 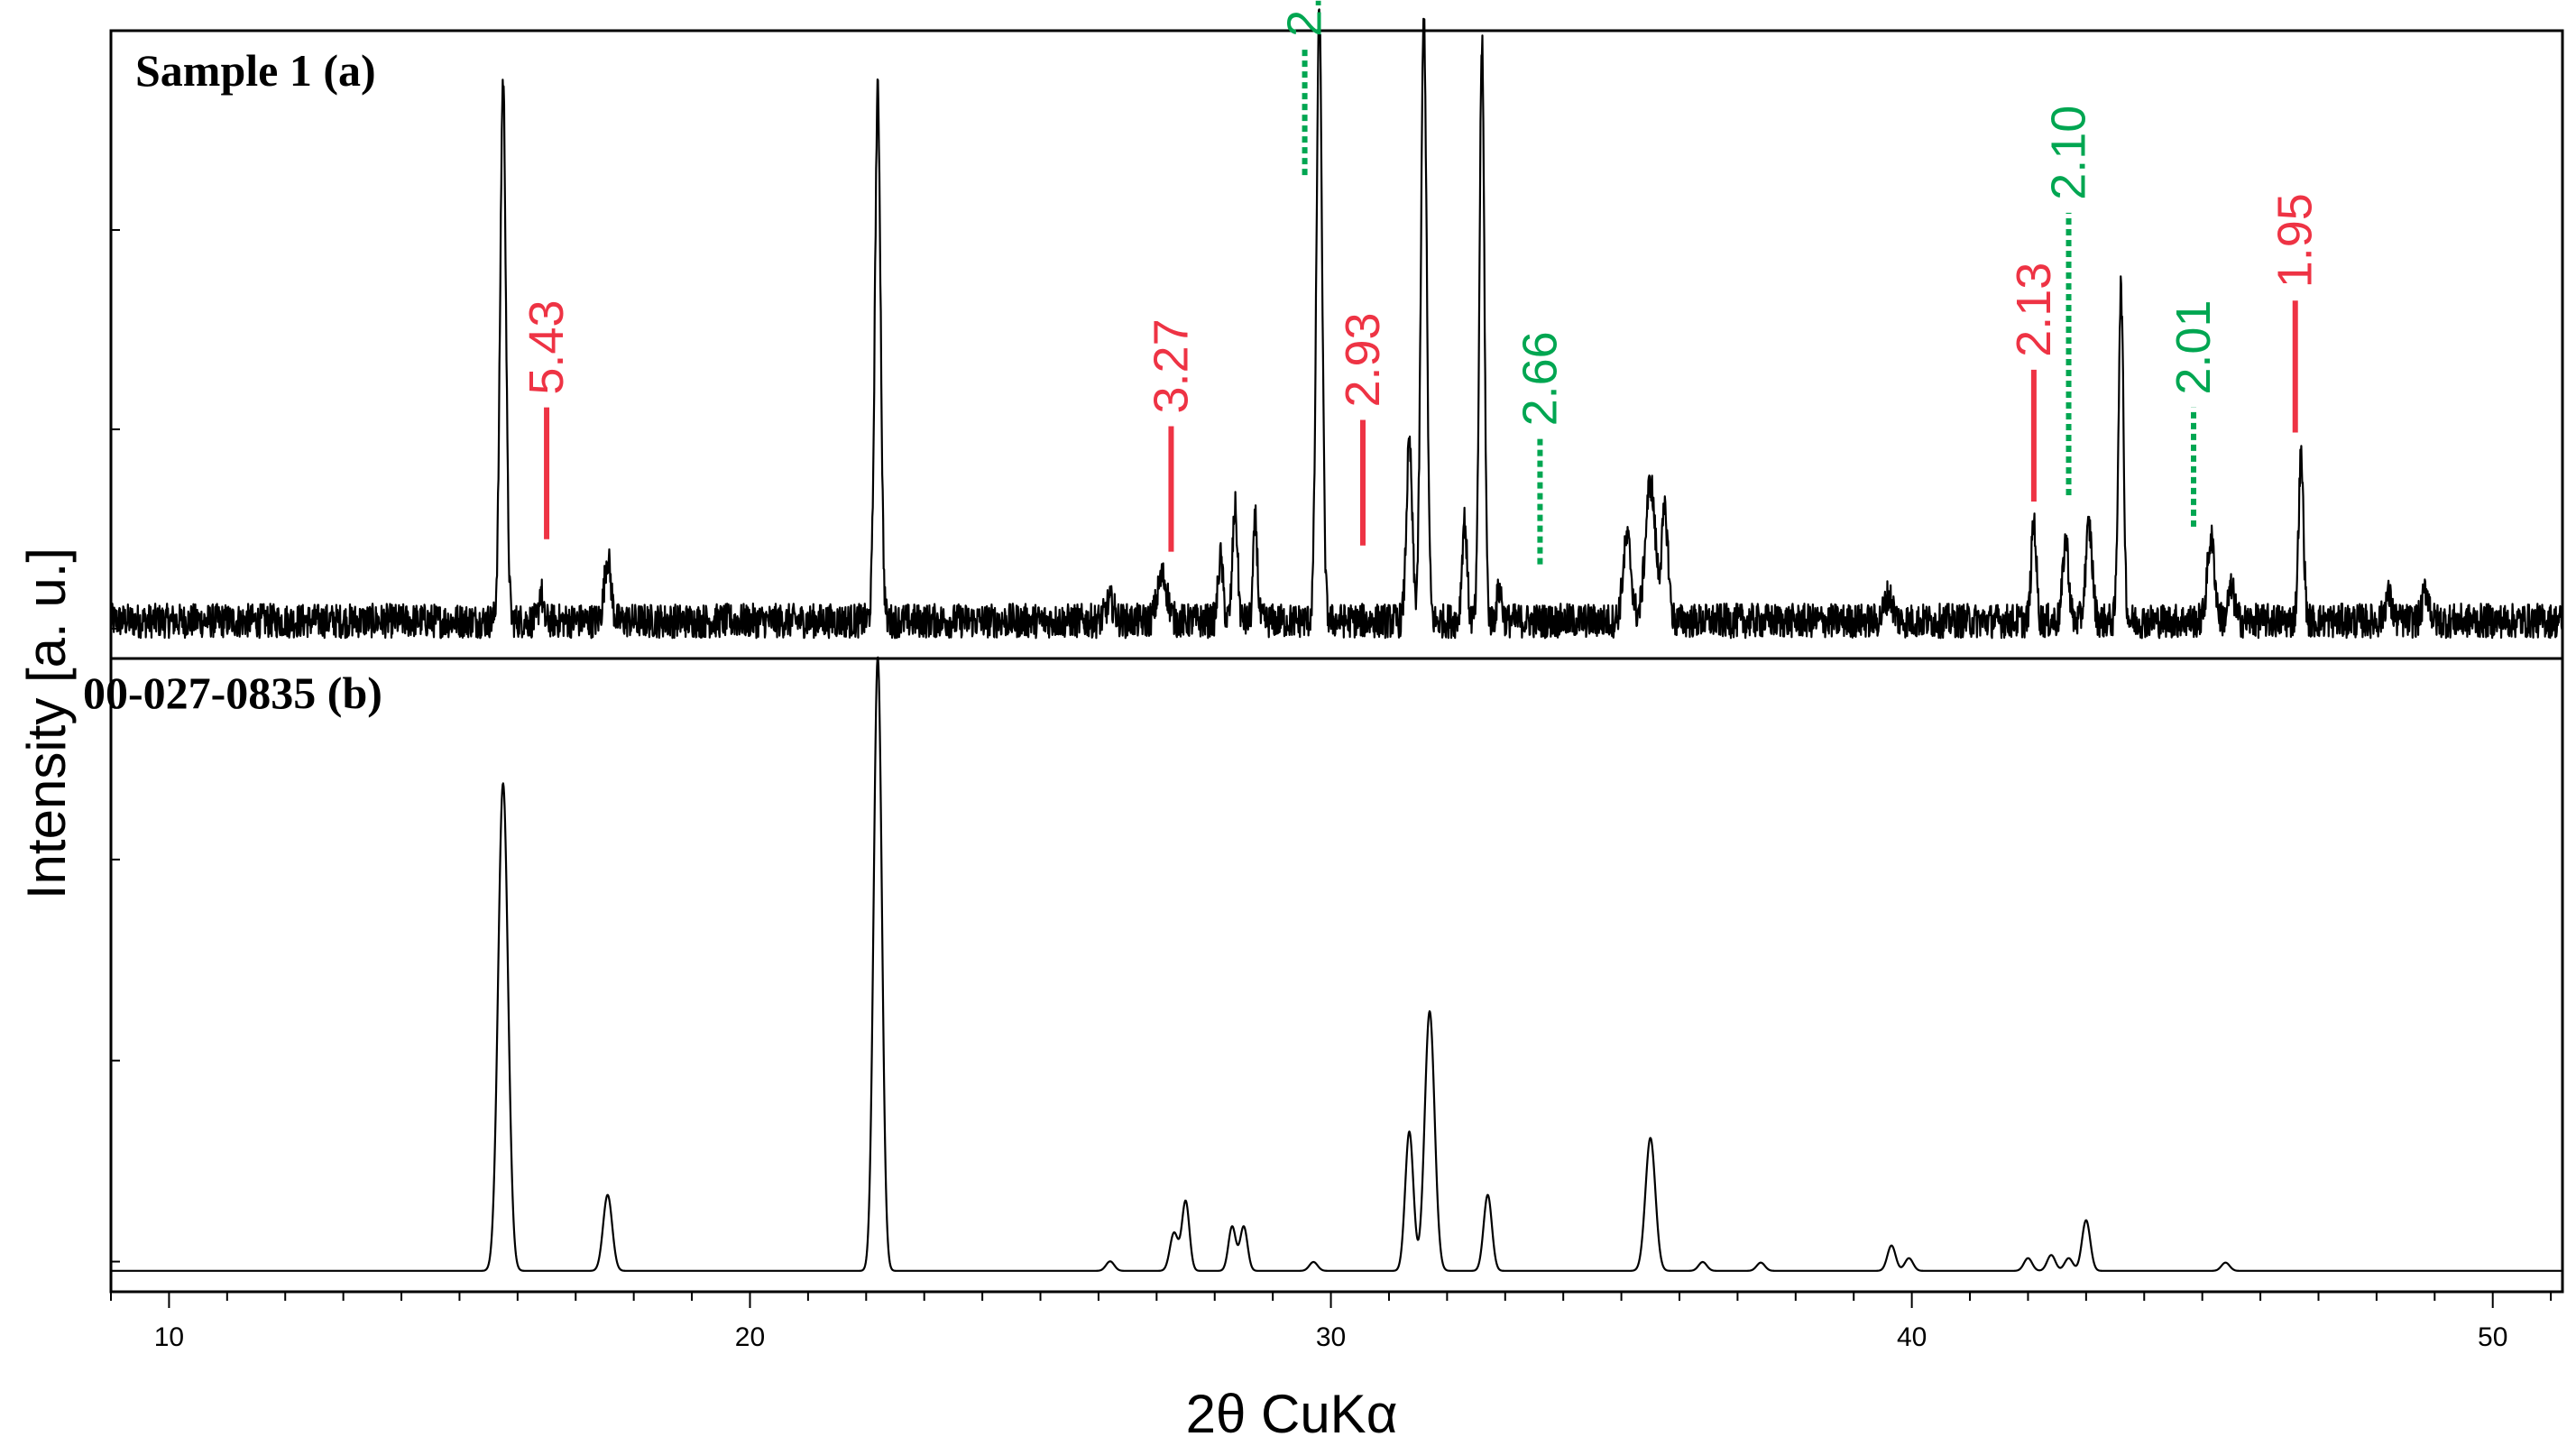 What do you see at coordinates (2493, 1337) in the screenshot?
I see `x-tick-label: 50` at bounding box center [2493, 1337].